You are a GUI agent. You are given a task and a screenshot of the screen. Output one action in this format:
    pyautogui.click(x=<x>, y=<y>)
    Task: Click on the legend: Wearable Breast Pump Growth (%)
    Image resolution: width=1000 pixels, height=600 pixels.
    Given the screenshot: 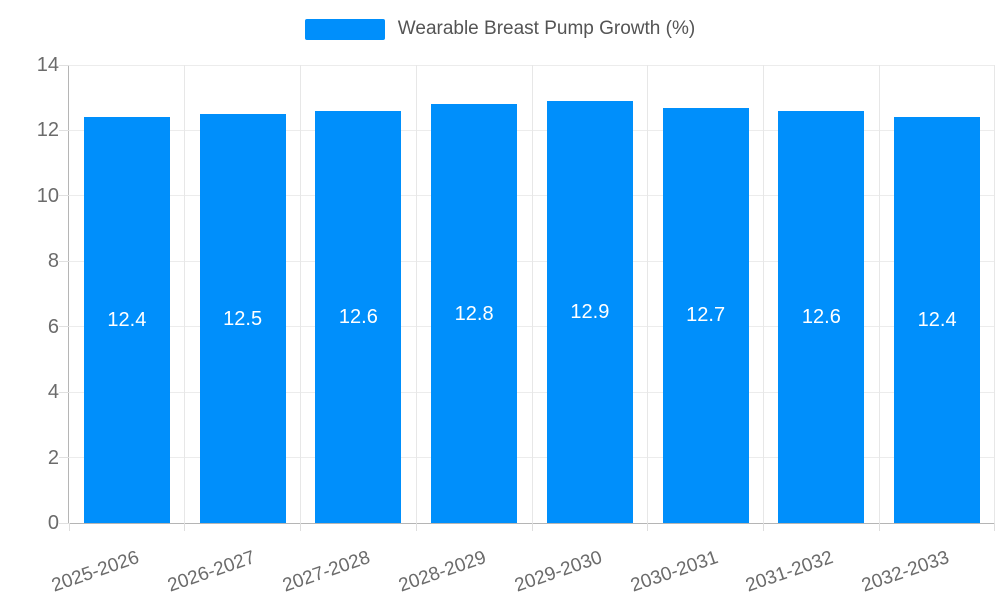 What is the action you would take?
    pyautogui.click(x=500, y=29)
    